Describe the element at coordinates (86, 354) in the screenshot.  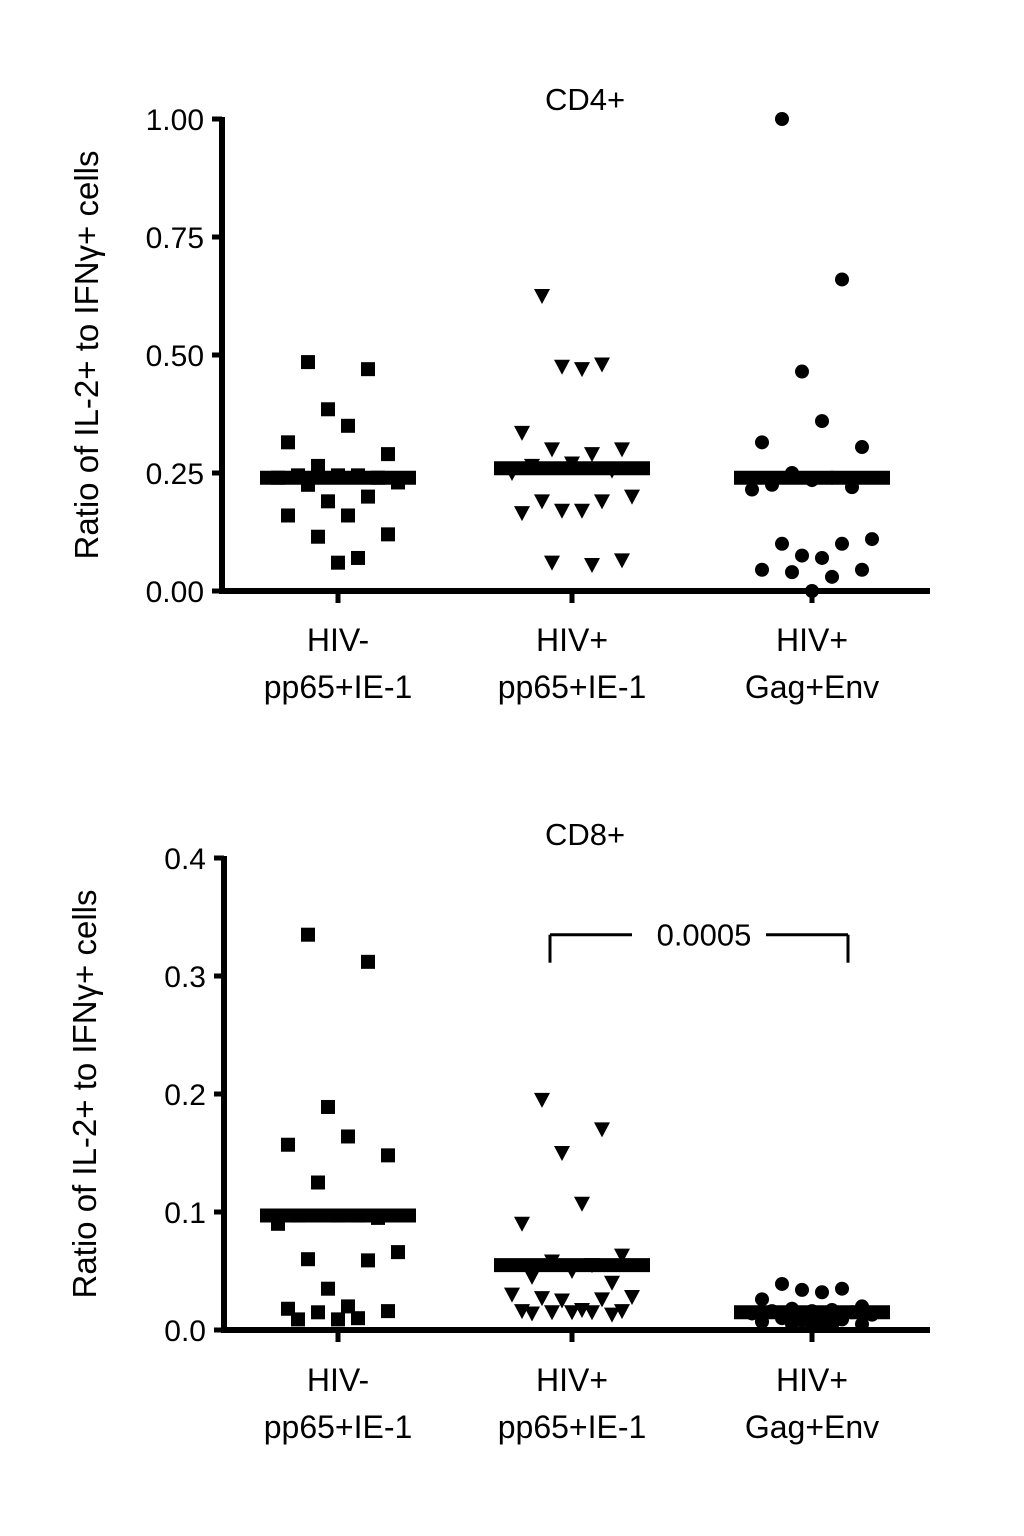
I see `y-axis-label: Ratio of IL-2+ to IFNγ+ cells` at that location.